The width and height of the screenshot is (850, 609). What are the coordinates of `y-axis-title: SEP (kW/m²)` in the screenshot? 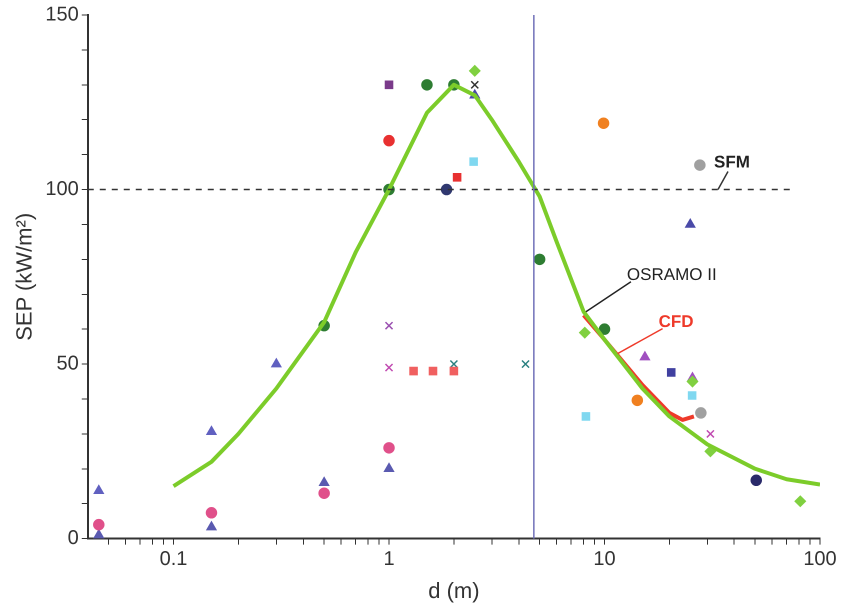 It's located at (23, 276).